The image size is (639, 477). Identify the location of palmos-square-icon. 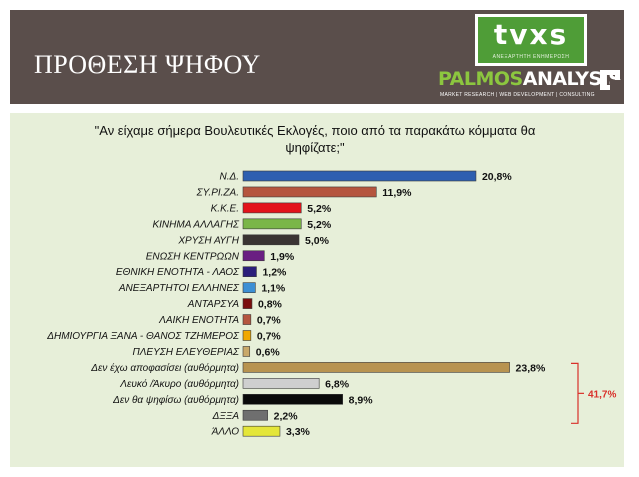
(611, 81).